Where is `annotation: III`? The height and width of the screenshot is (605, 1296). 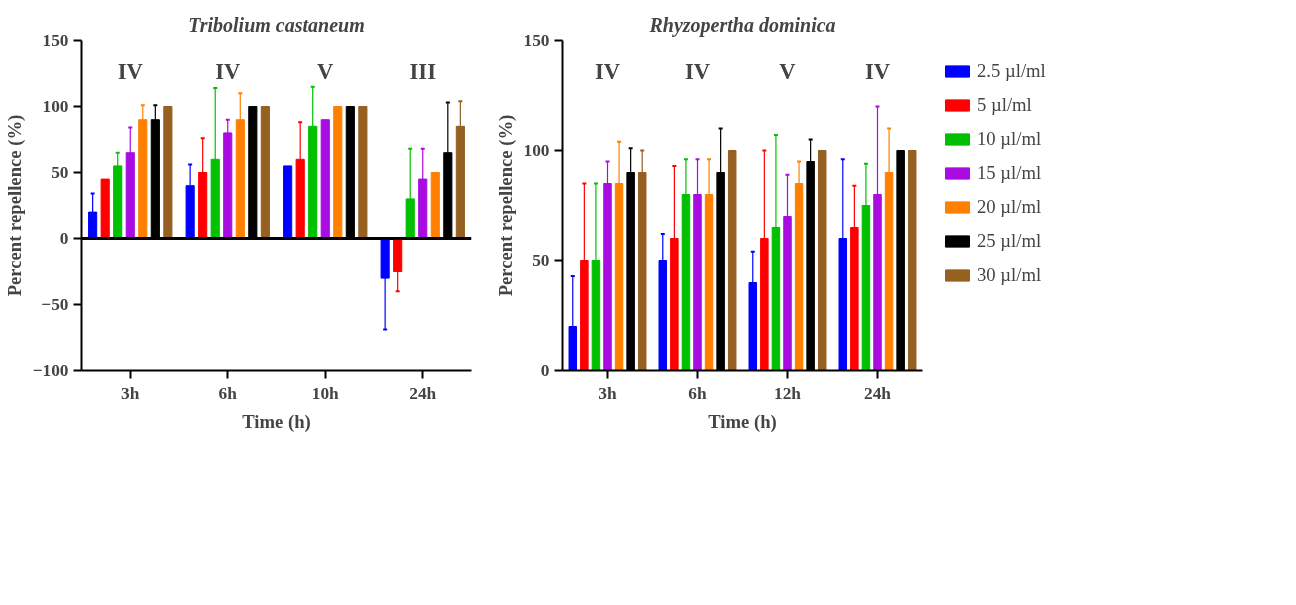 annotation: III is located at coordinates (423, 71).